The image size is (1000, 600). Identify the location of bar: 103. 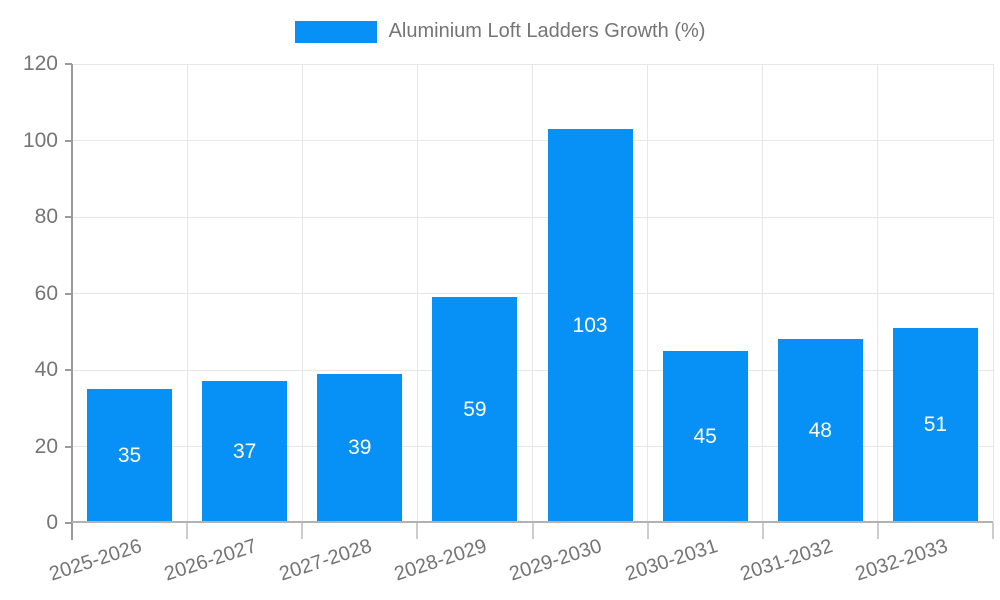
(590, 326).